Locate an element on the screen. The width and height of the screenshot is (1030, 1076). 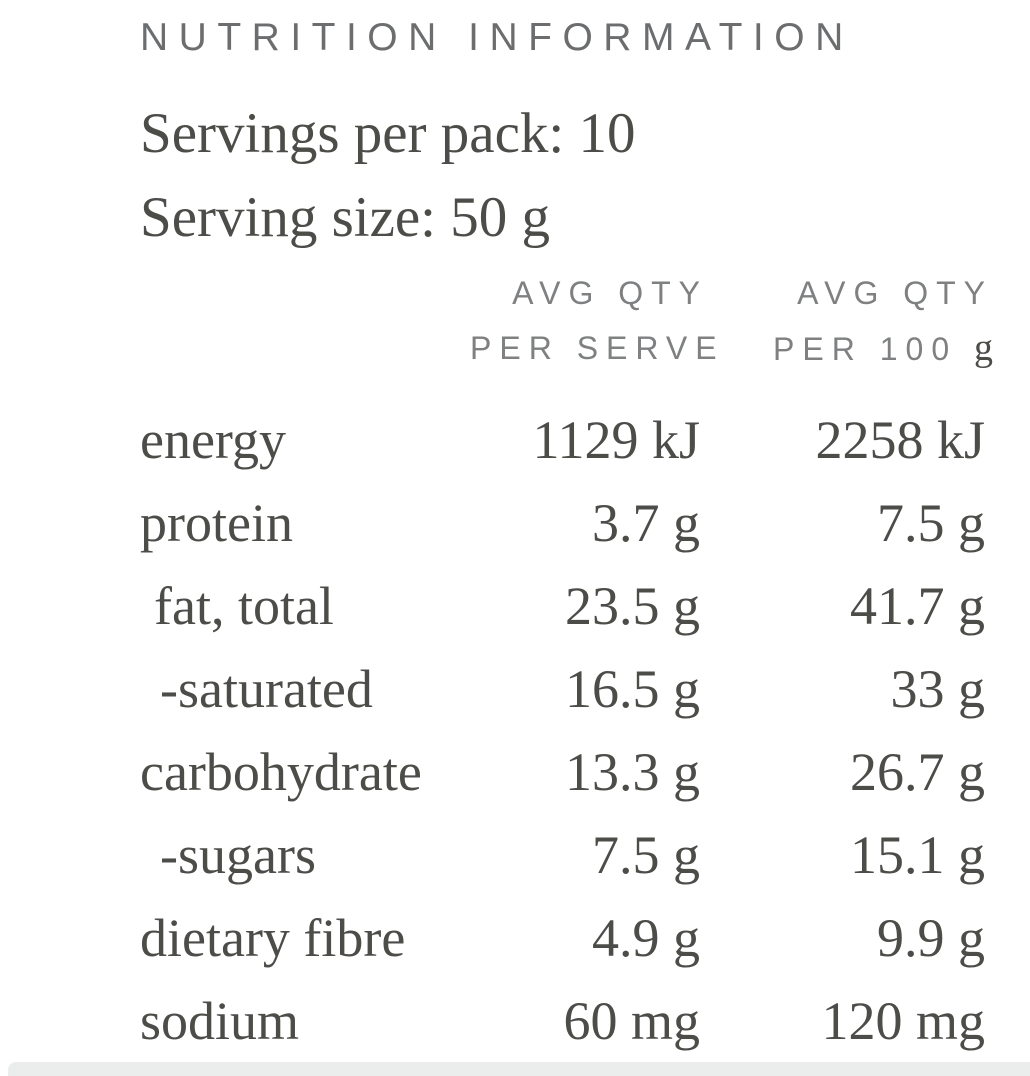
per-100g-value: 9.9 g is located at coordinates (931, 937).